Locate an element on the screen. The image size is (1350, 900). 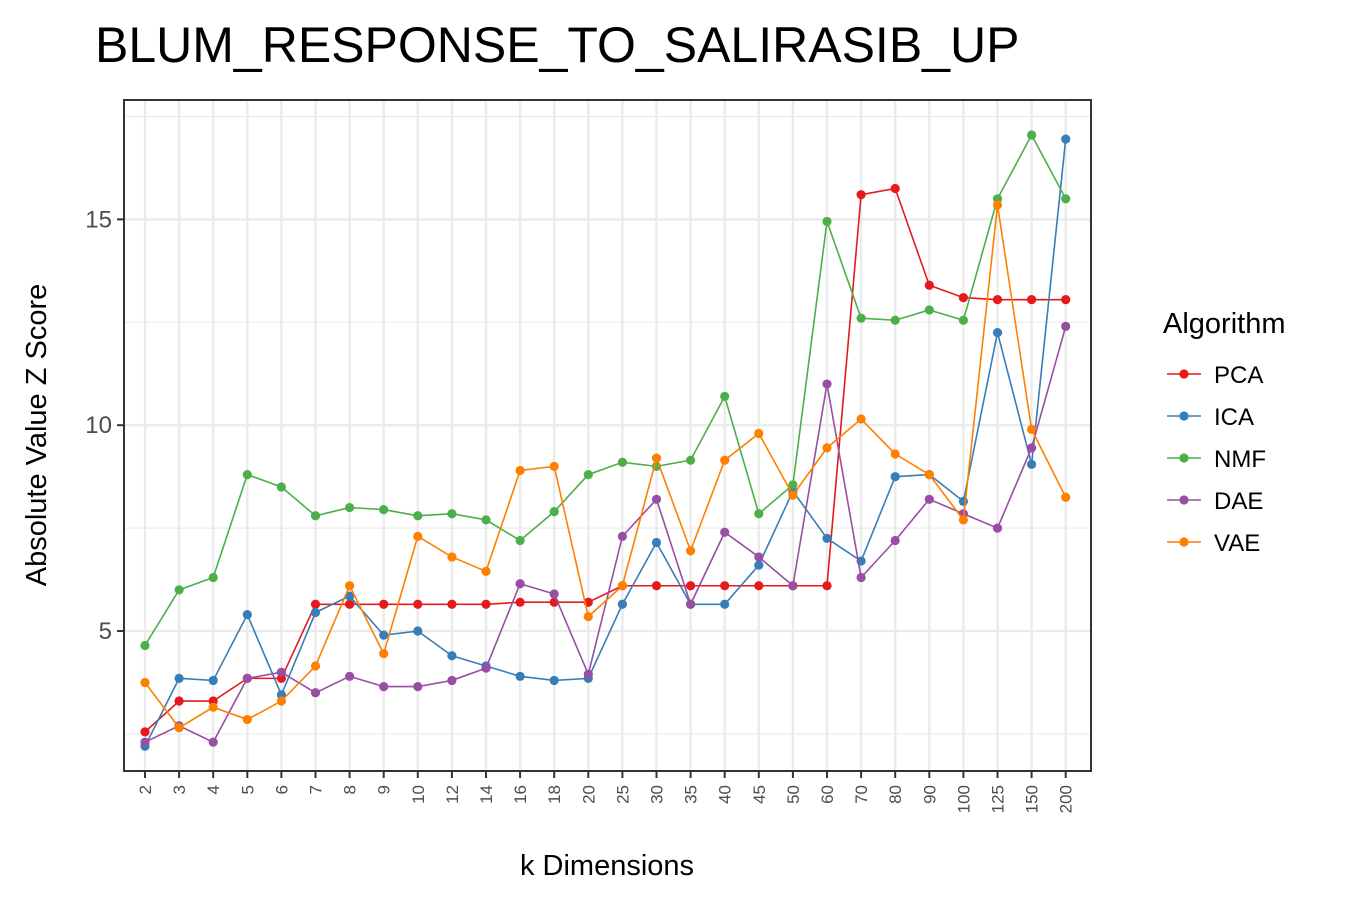
legend-label: VAE is located at coordinates (1237, 543).